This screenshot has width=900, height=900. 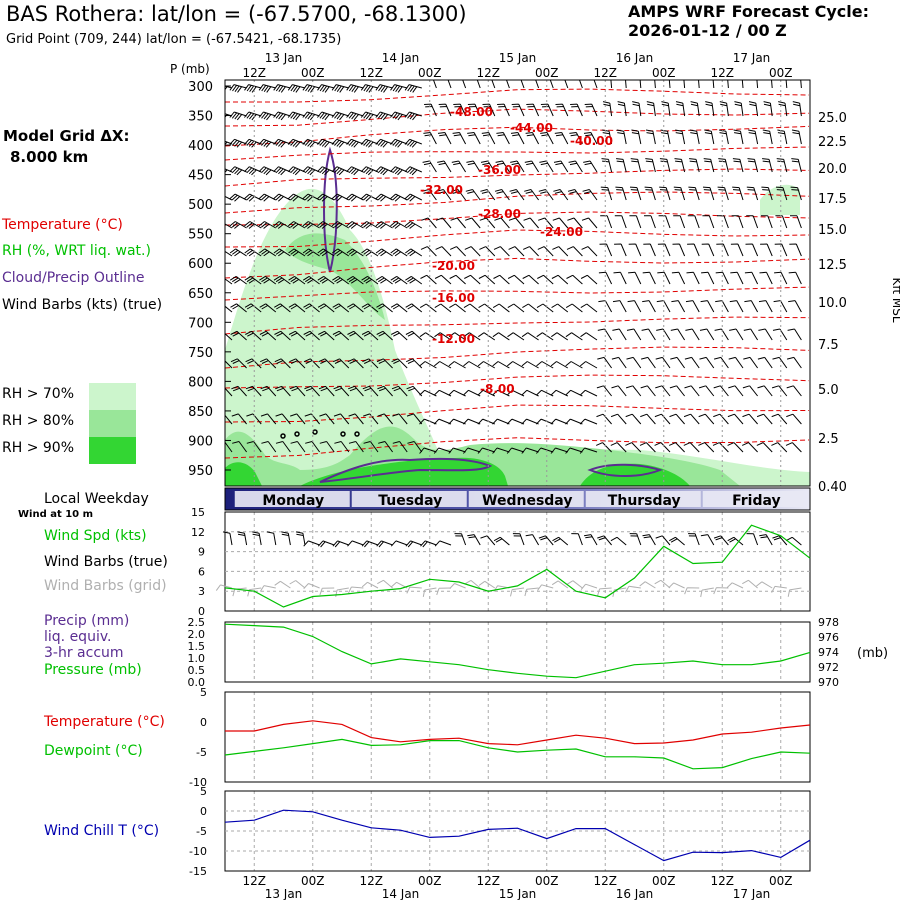 I want to click on legend-rh80: RH > 80%, so click(x=38, y=421).